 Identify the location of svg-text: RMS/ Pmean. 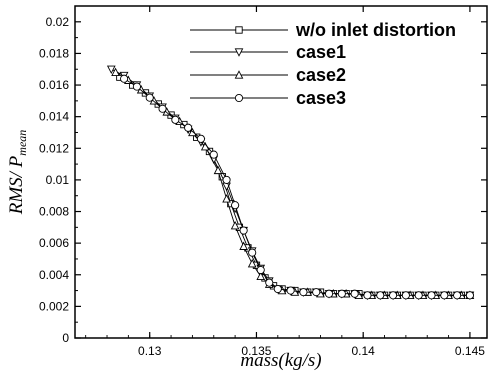
(17, 173).